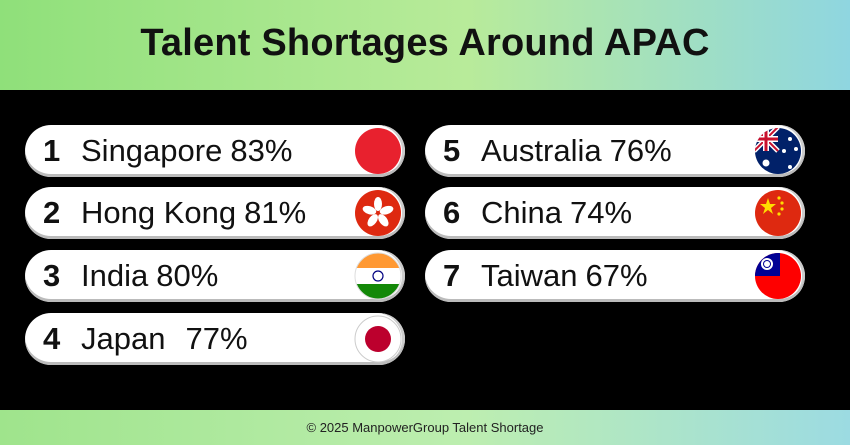 This screenshot has width=850, height=445. I want to click on percent: 80%, so click(187, 275).